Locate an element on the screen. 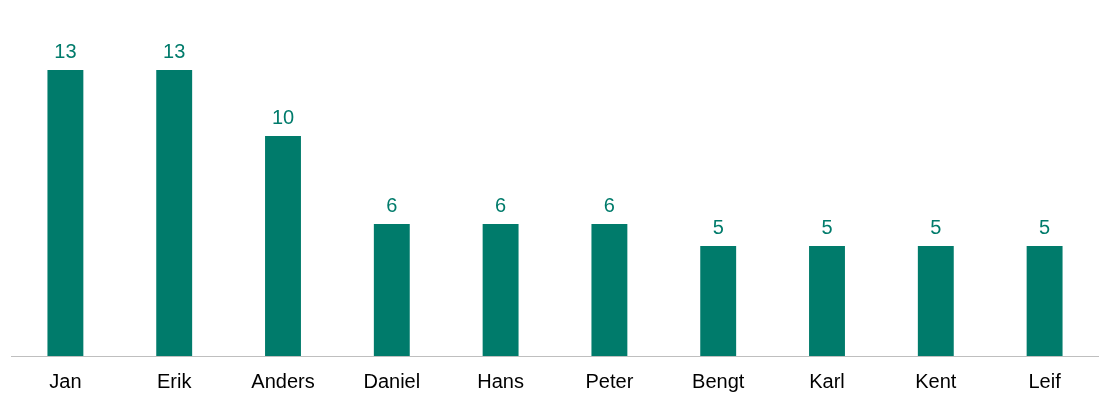  data-label: 10 is located at coordinates (283, 116).